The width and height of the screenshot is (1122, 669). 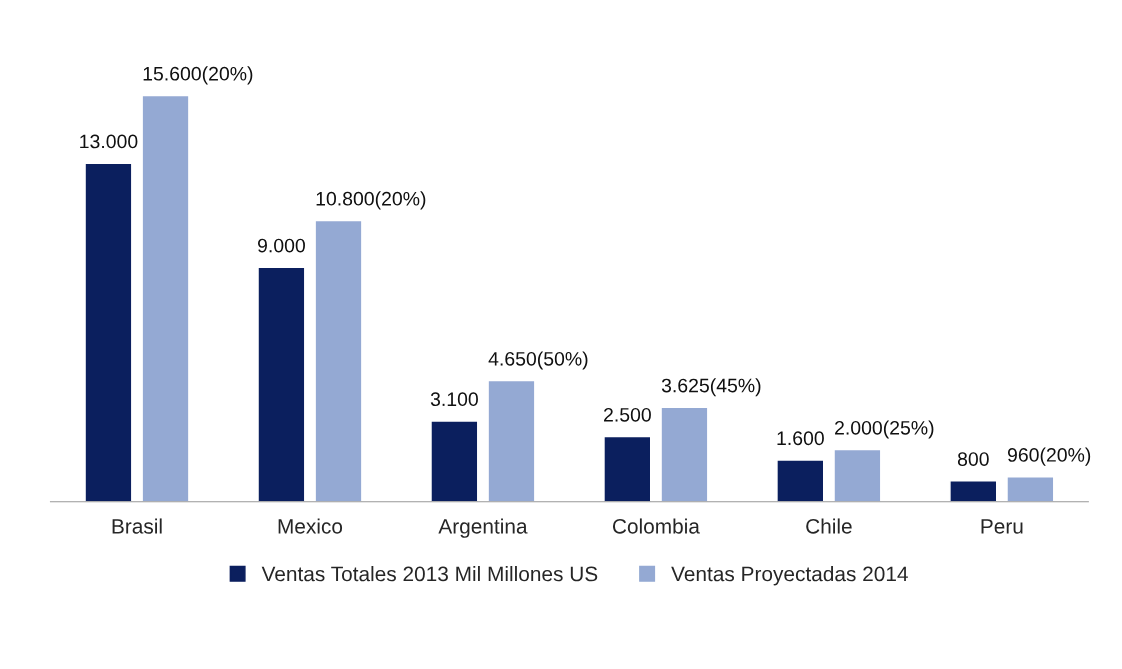 I want to click on data-label: 960(20%), so click(x=1049, y=456).